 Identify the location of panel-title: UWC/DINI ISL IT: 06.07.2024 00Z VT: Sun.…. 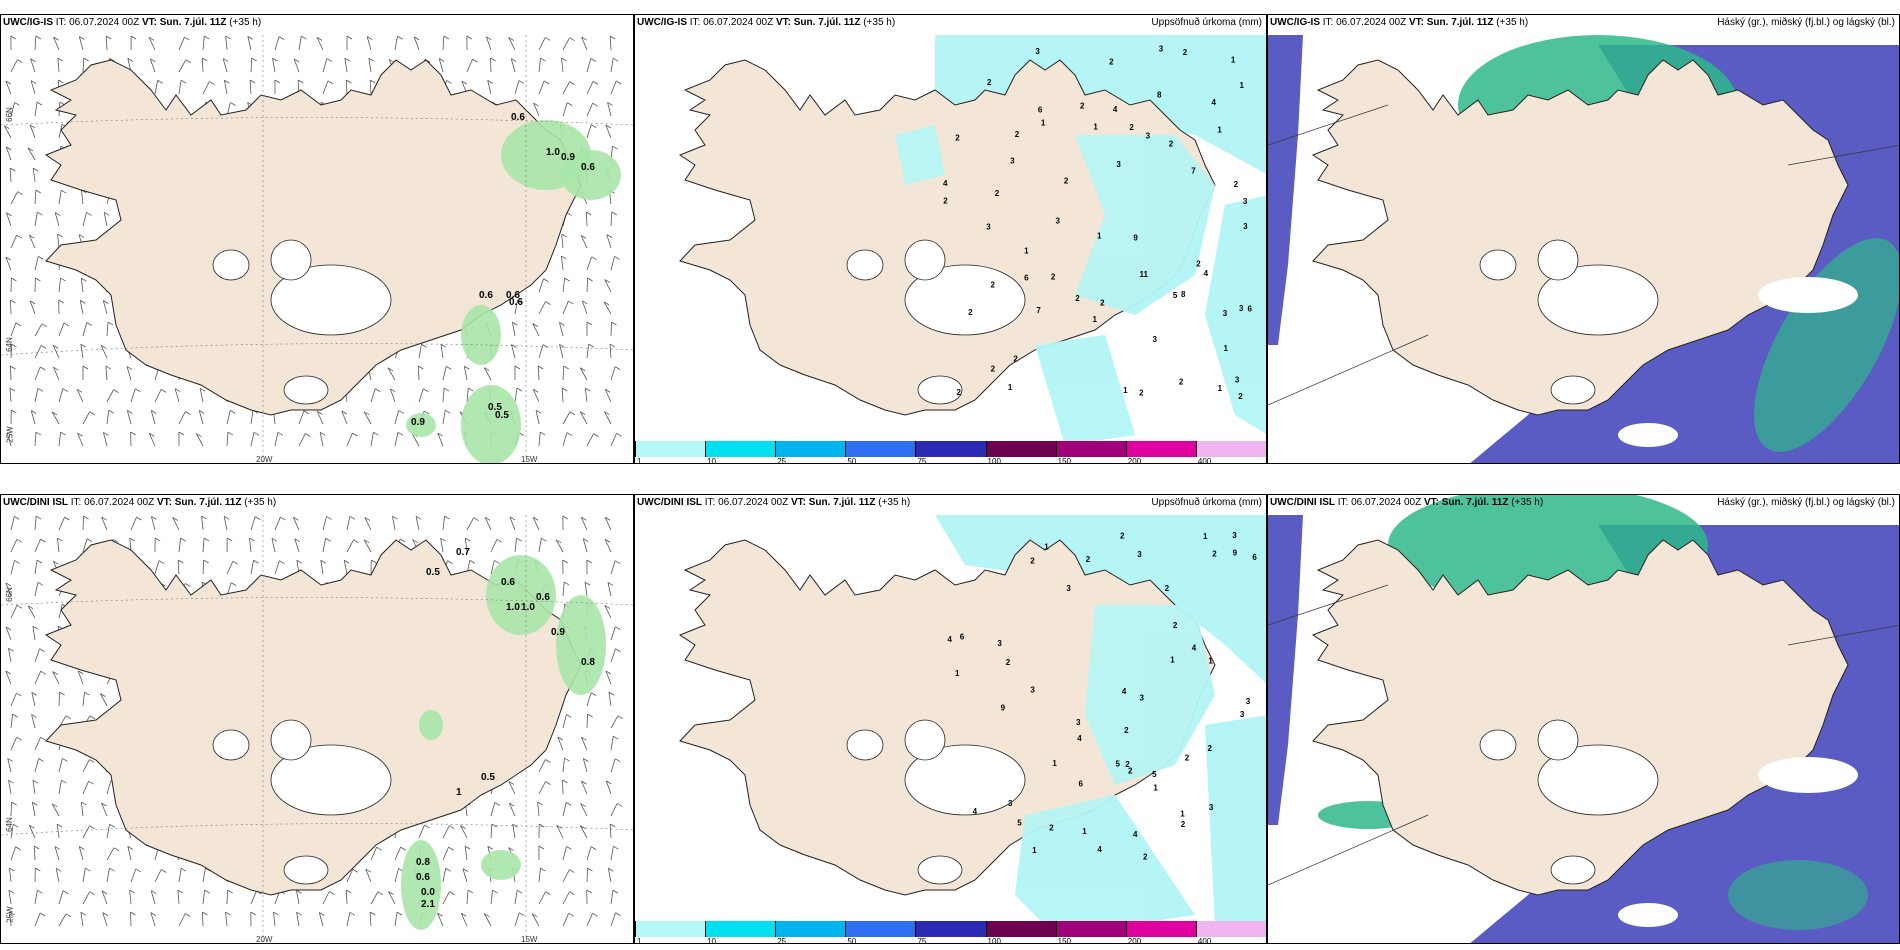
(774, 502).